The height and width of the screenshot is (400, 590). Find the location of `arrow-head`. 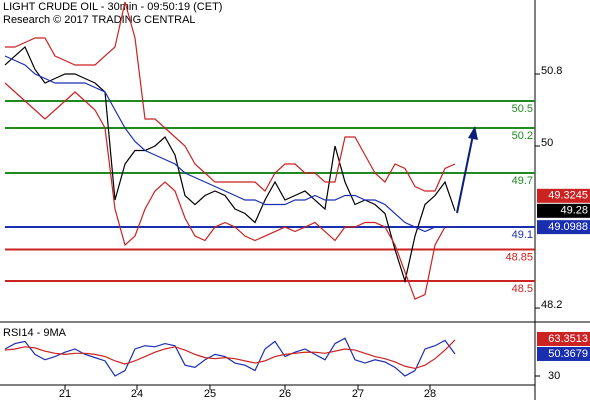

arrow-head is located at coordinates (473, 133).